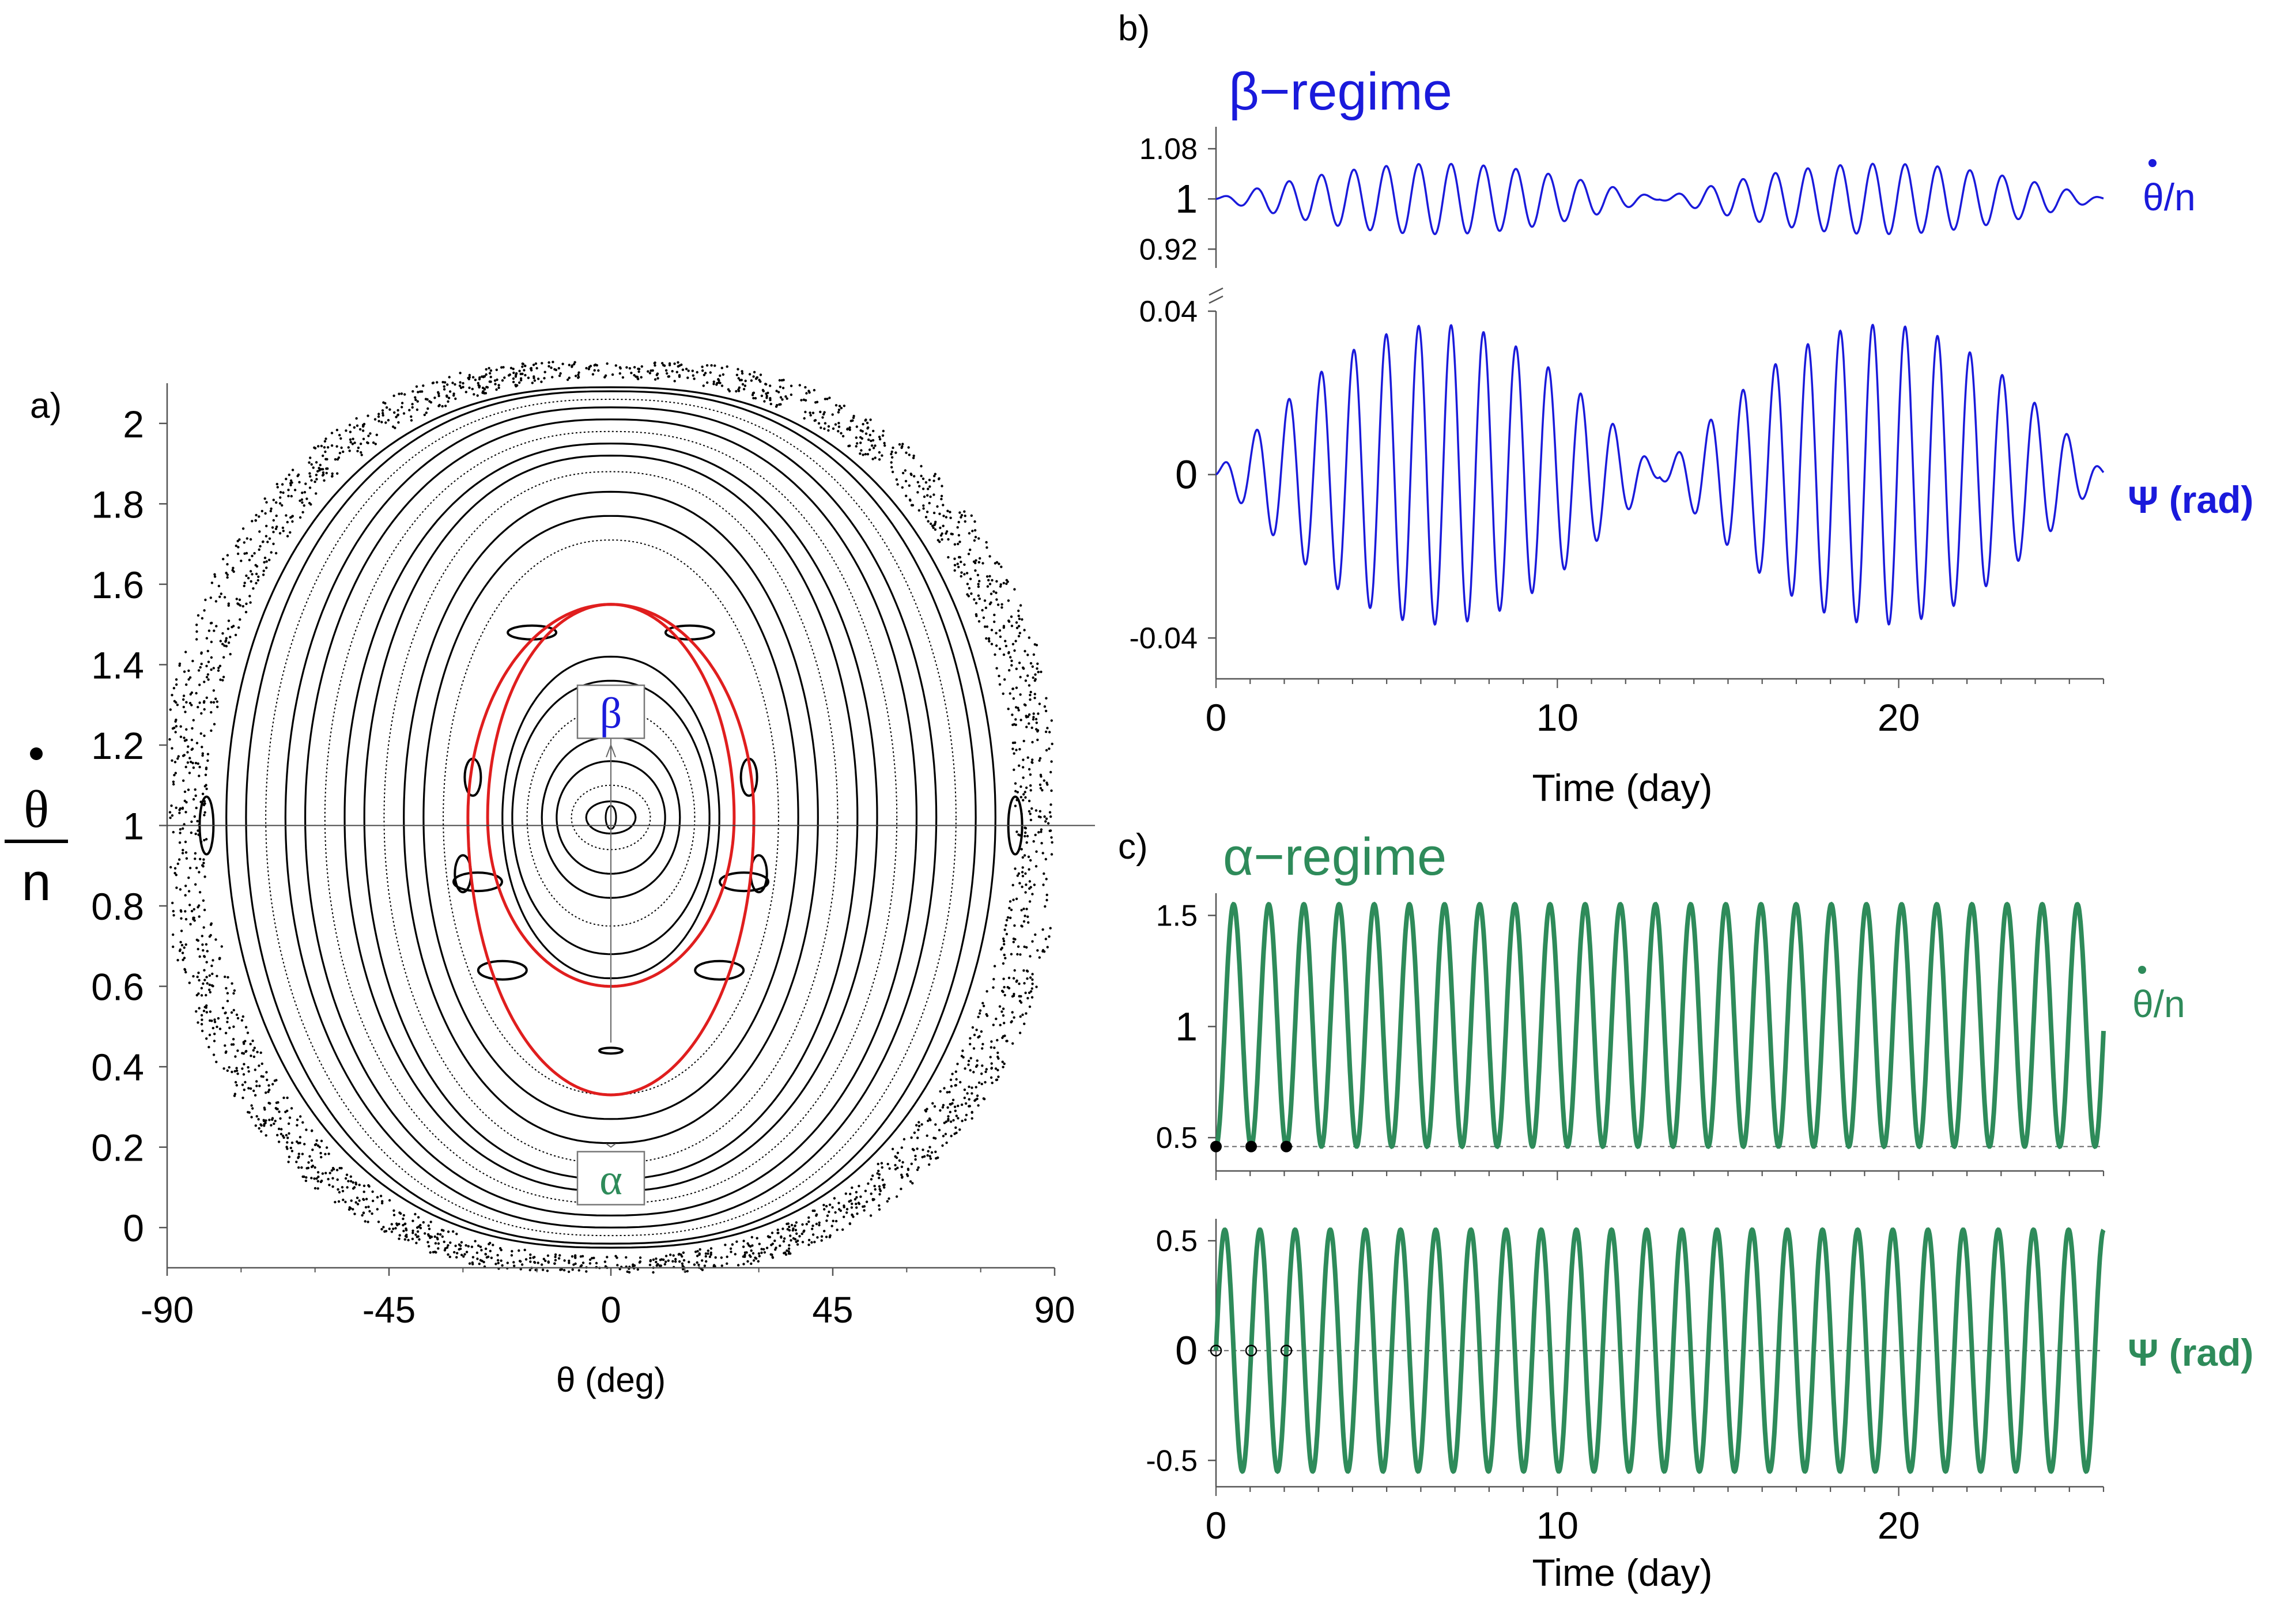  Describe the element at coordinates (2152, 163) in the screenshot. I see `beta-rotation-rate-dot` at that location.